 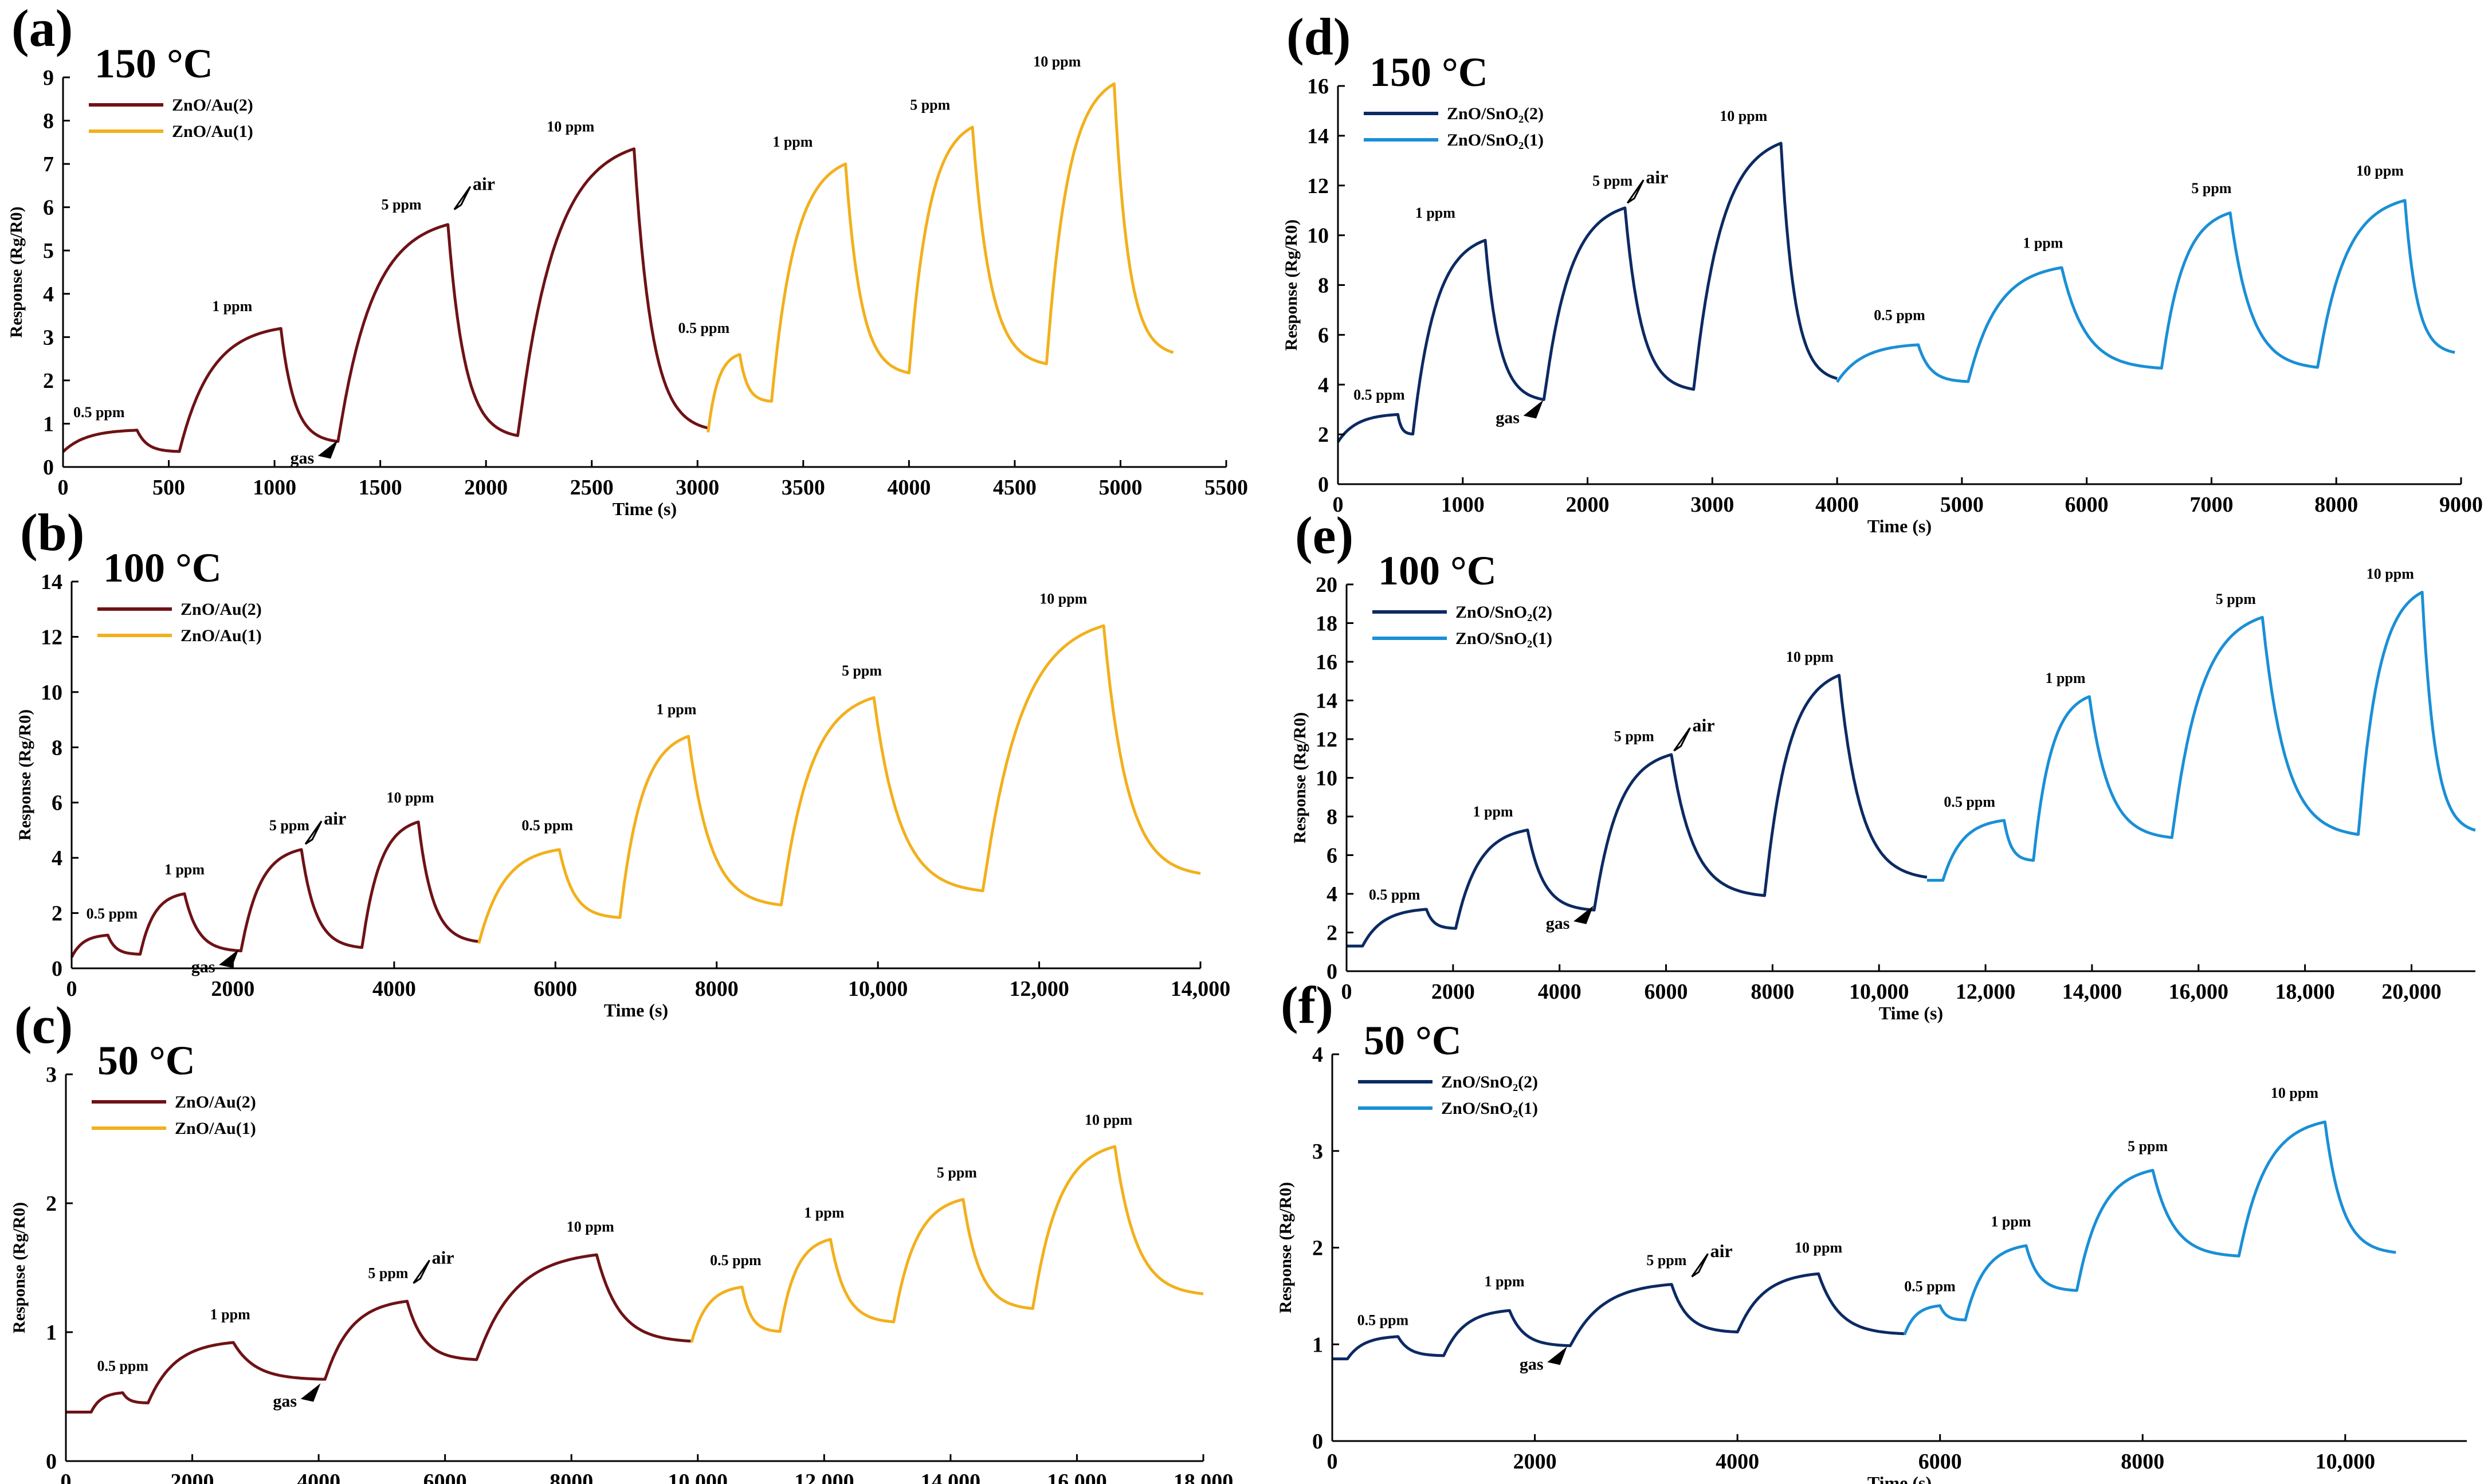 I want to click on x-tick-label: 4000, so click(x=1559, y=992).